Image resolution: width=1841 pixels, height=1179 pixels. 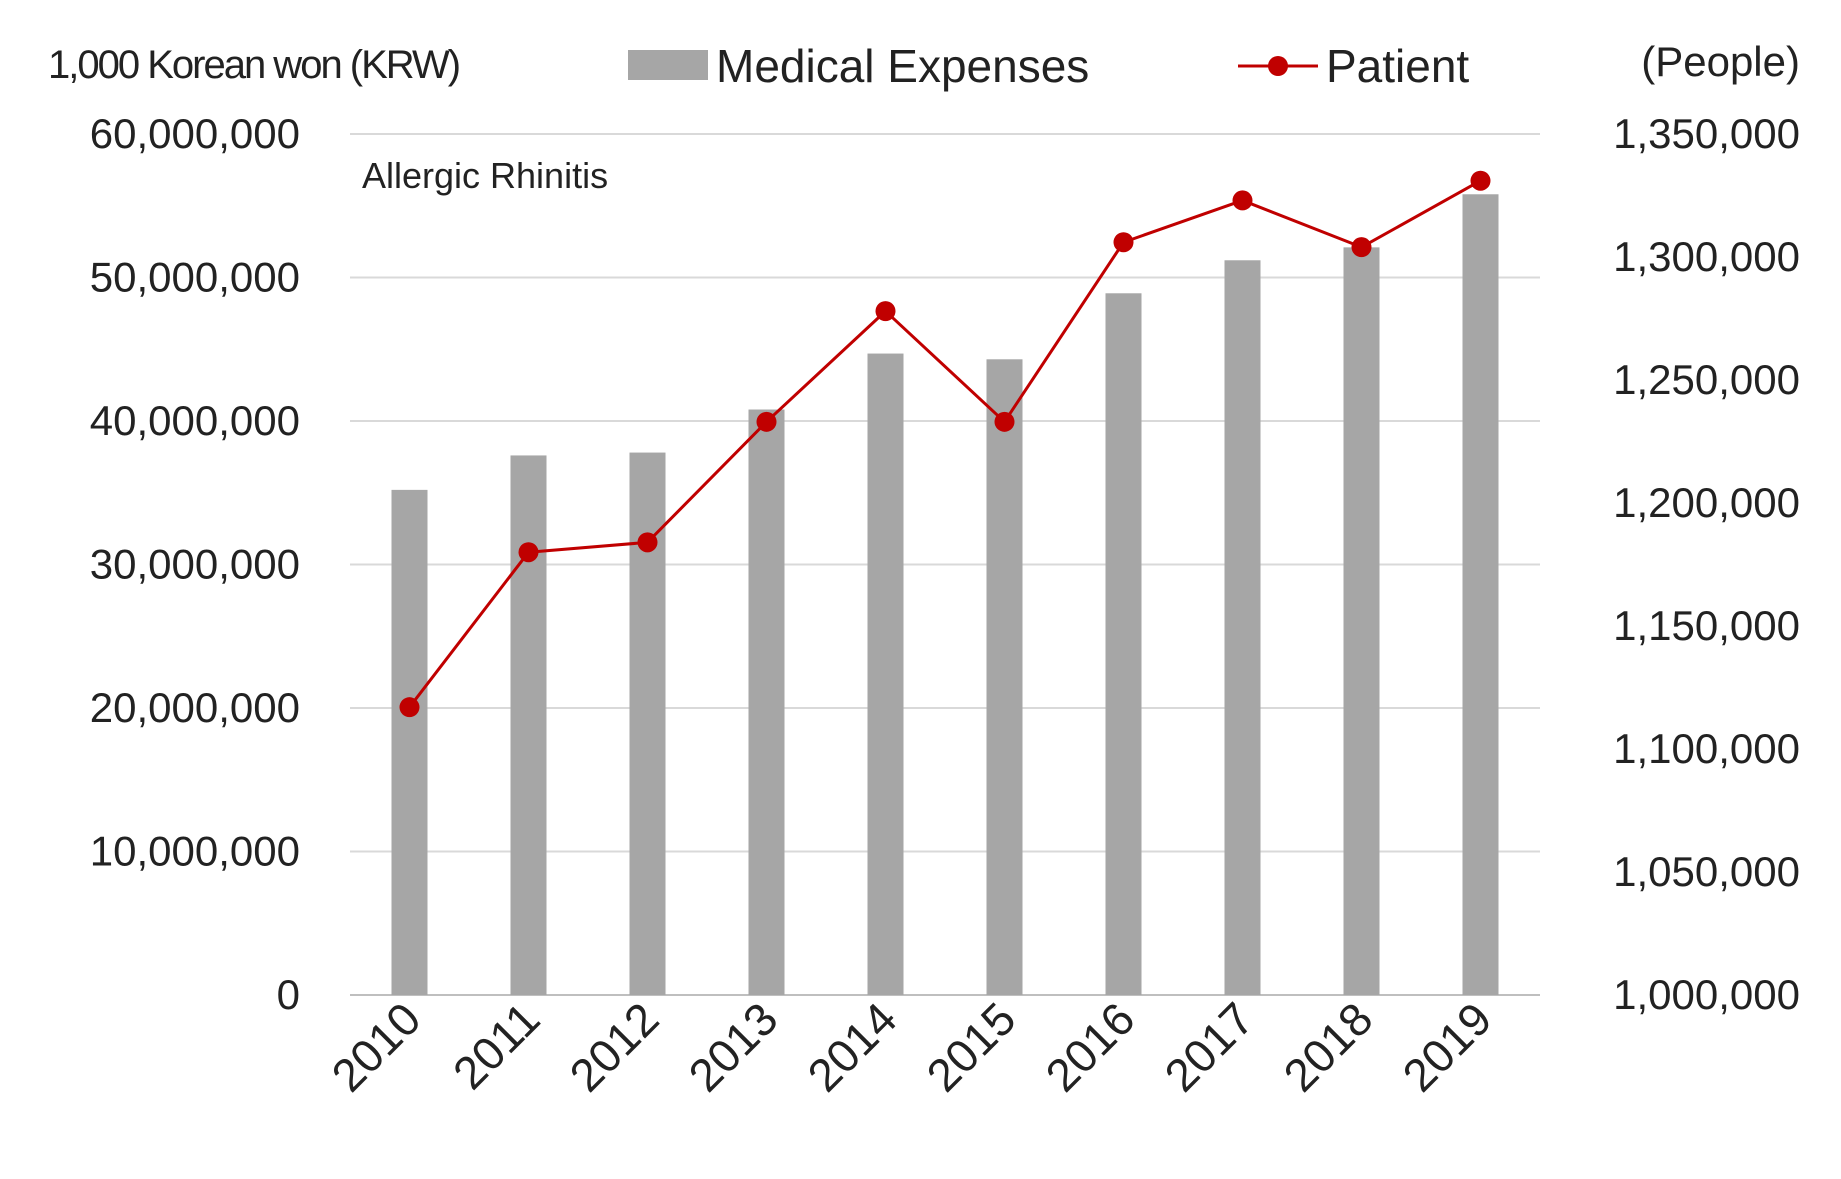 I want to click on x-axis-tick-label: 2012, so click(x=613, y=1046).